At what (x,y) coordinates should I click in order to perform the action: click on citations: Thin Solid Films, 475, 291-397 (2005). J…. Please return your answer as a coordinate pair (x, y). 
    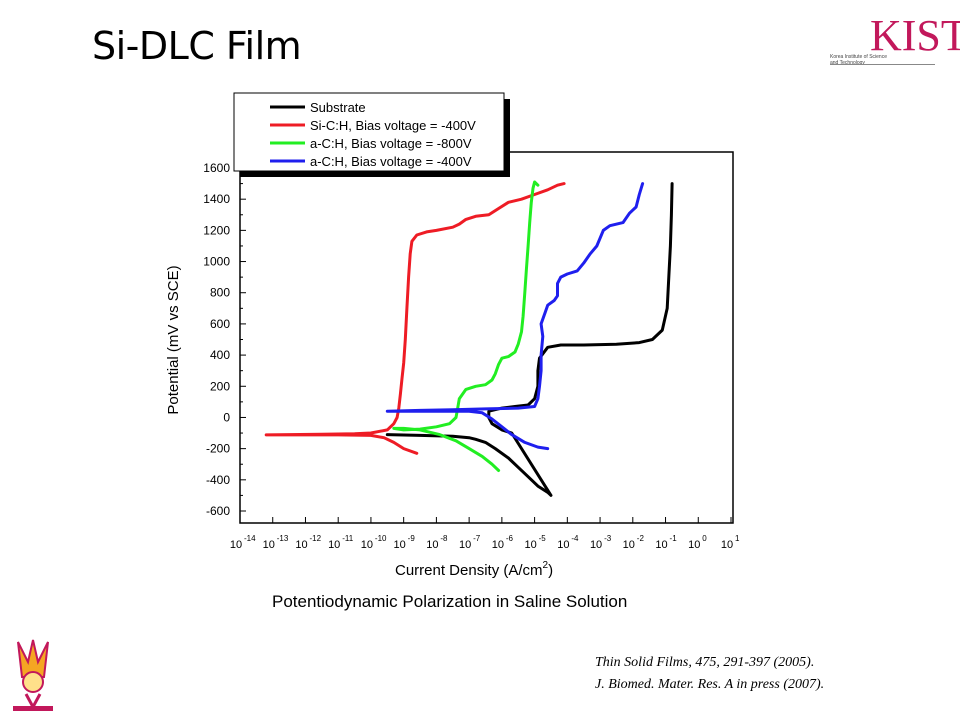
    Looking at the image, I should click on (709, 674).